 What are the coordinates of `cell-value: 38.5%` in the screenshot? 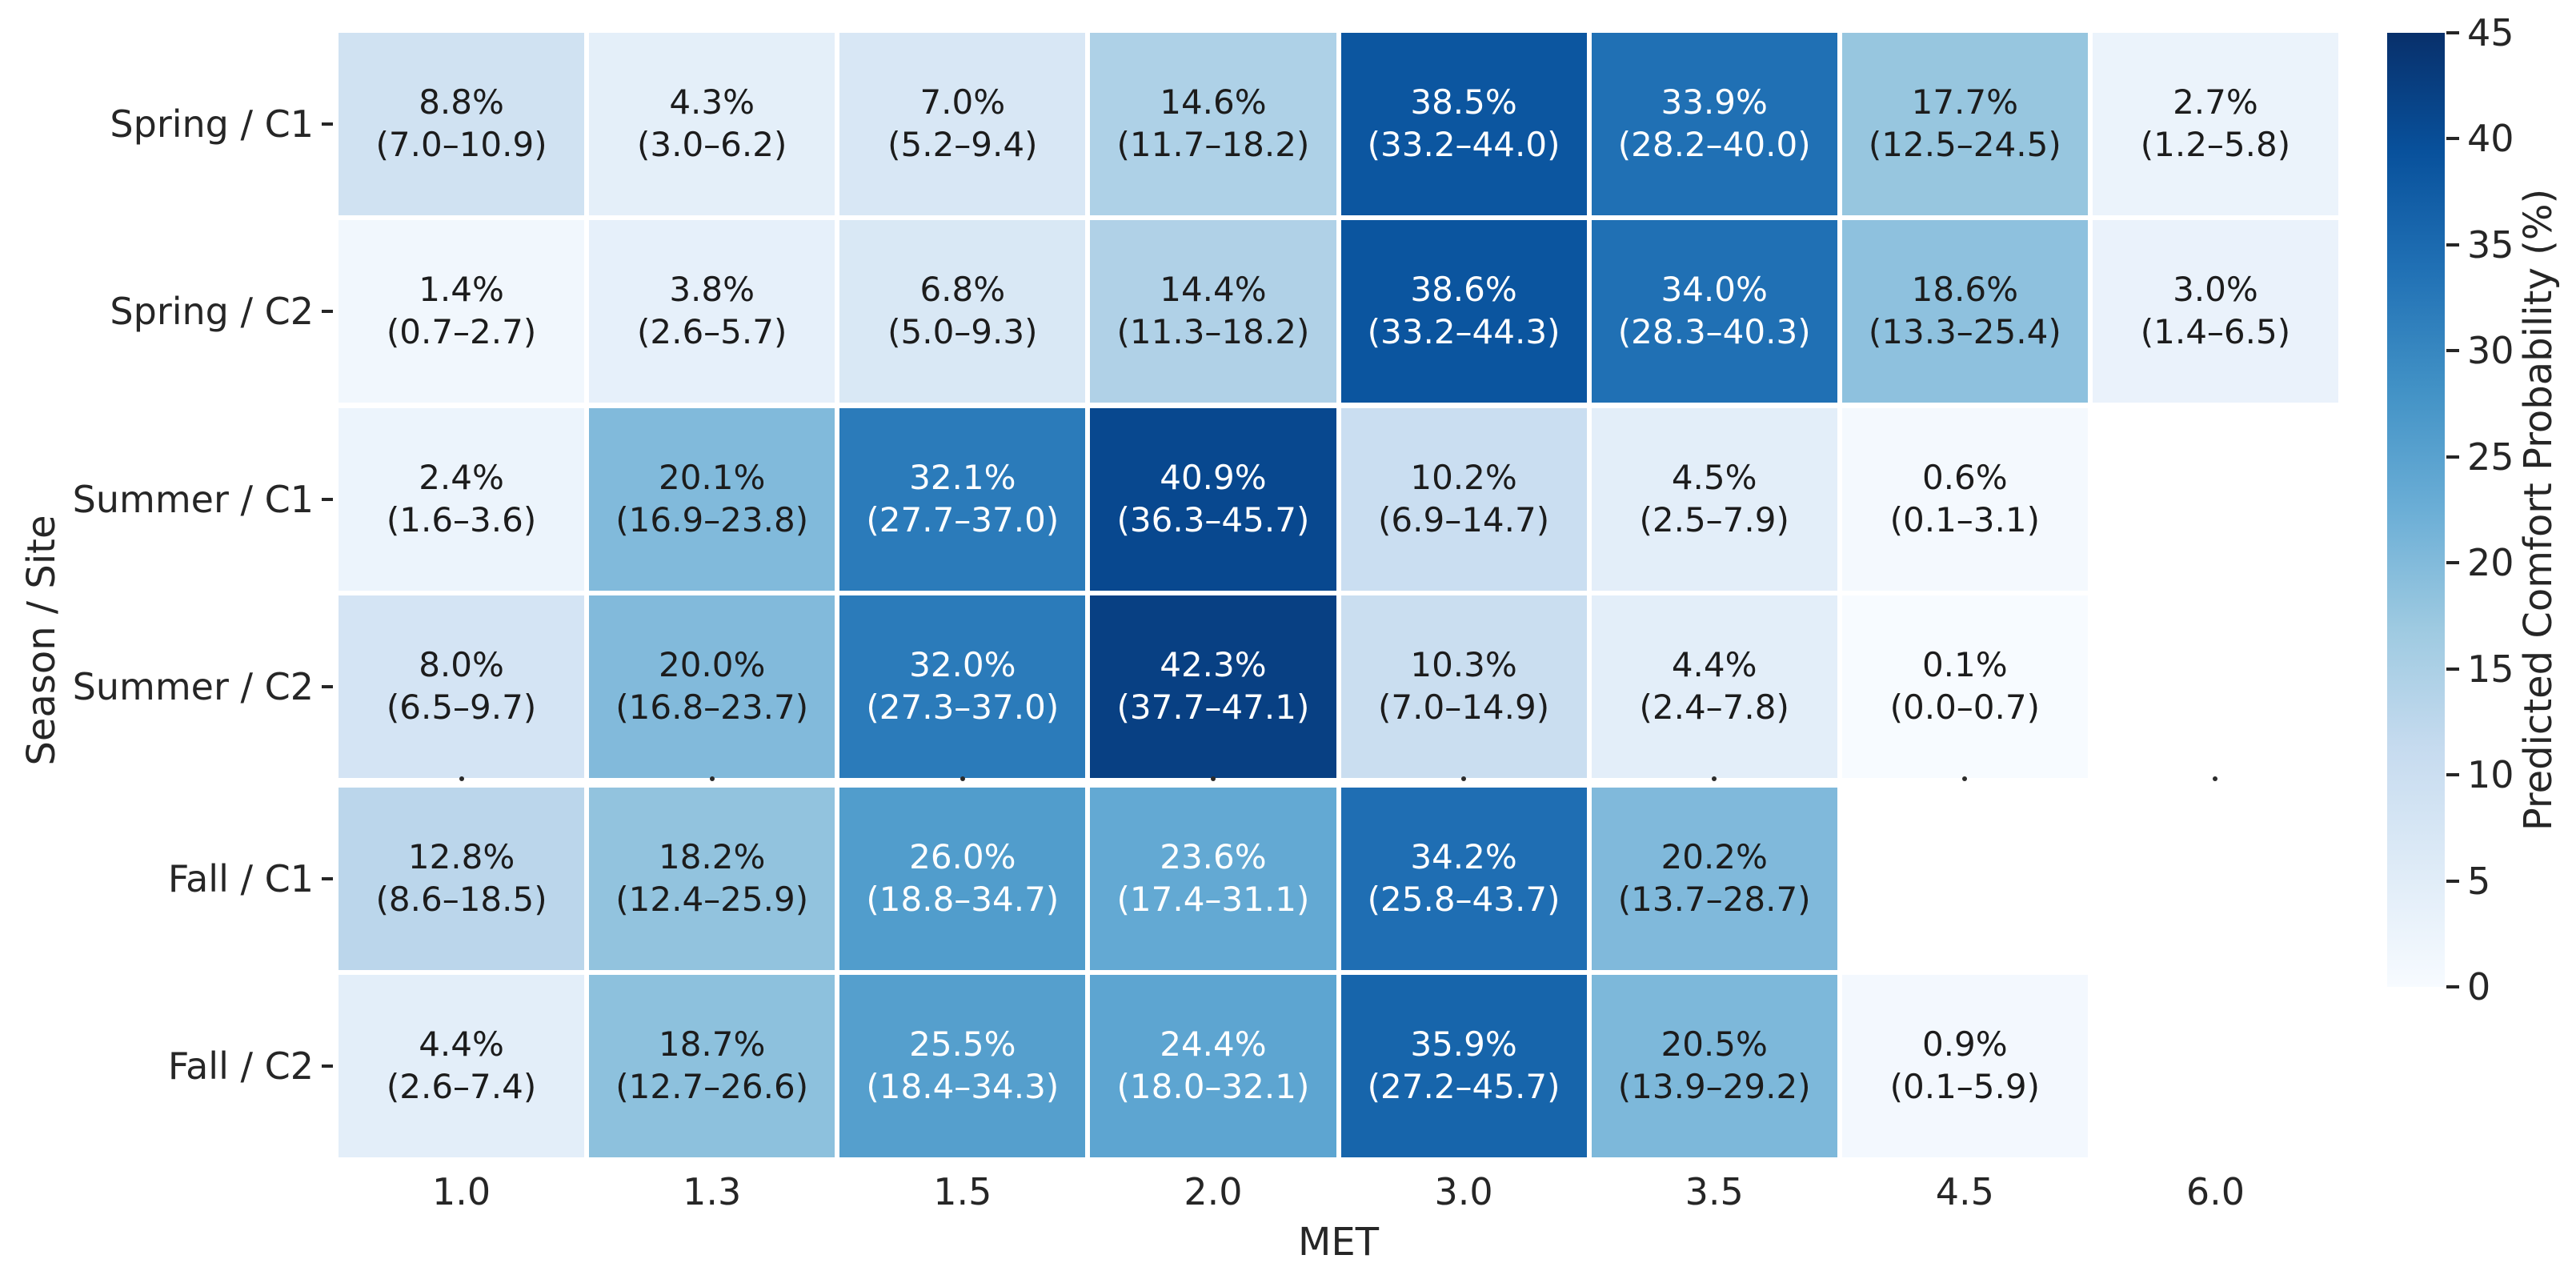 It's located at (1463, 102).